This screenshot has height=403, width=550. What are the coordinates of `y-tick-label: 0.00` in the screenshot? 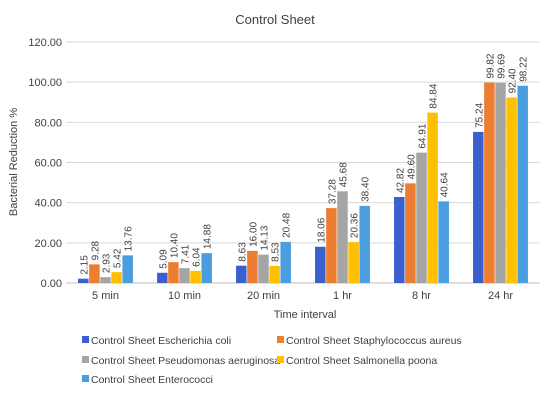 It's located at (51, 284).